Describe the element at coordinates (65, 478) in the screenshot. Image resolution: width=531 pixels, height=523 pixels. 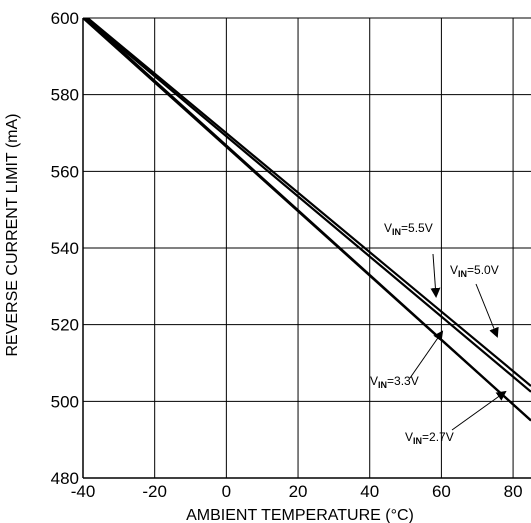
I see `y-tick-label: 480` at that location.